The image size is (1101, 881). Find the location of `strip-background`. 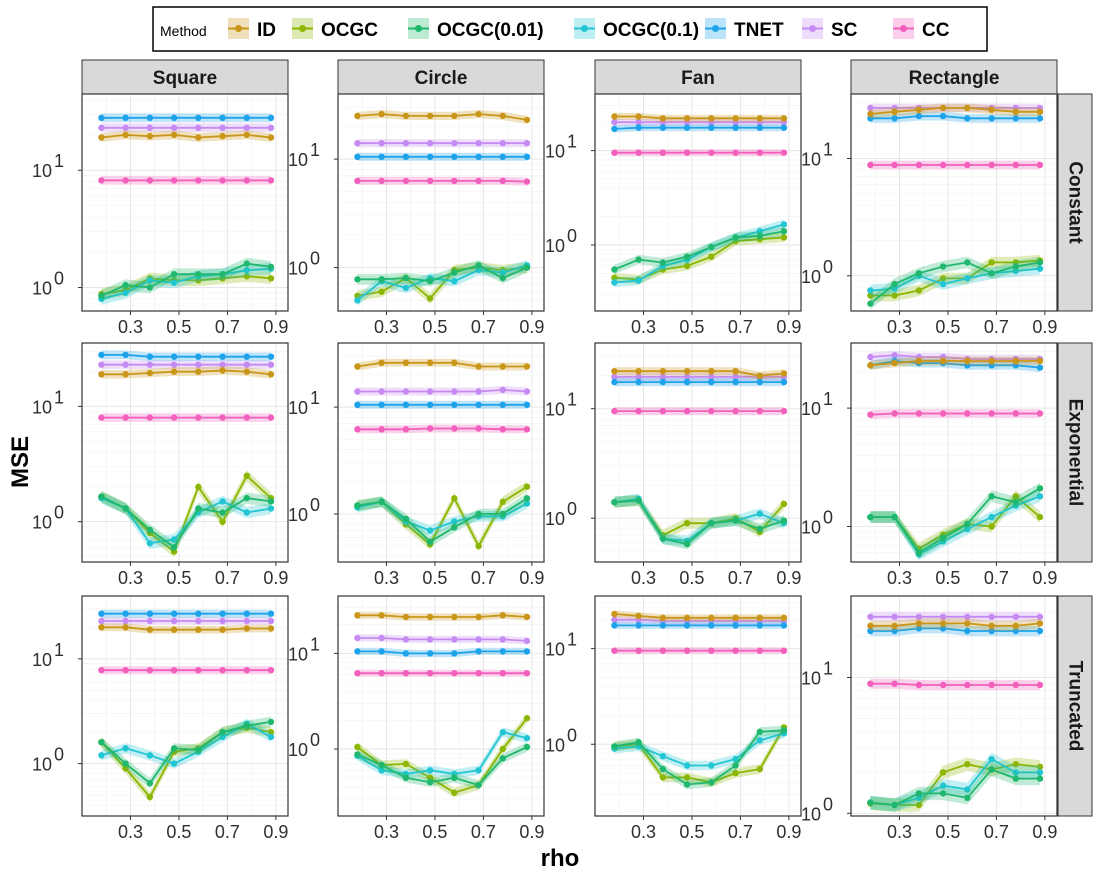

strip-background is located at coordinates (1075, 706).